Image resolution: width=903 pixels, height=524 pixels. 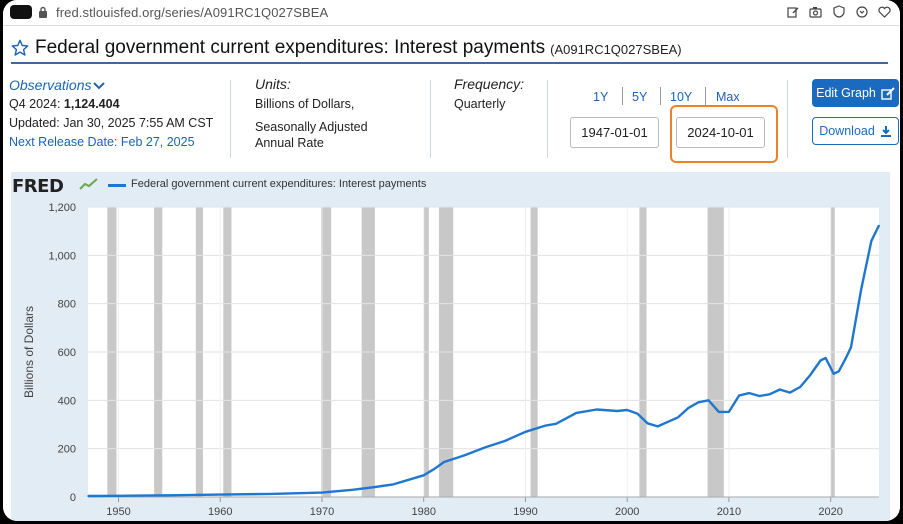 I want to click on units-label: Units:, so click(x=273, y=84).